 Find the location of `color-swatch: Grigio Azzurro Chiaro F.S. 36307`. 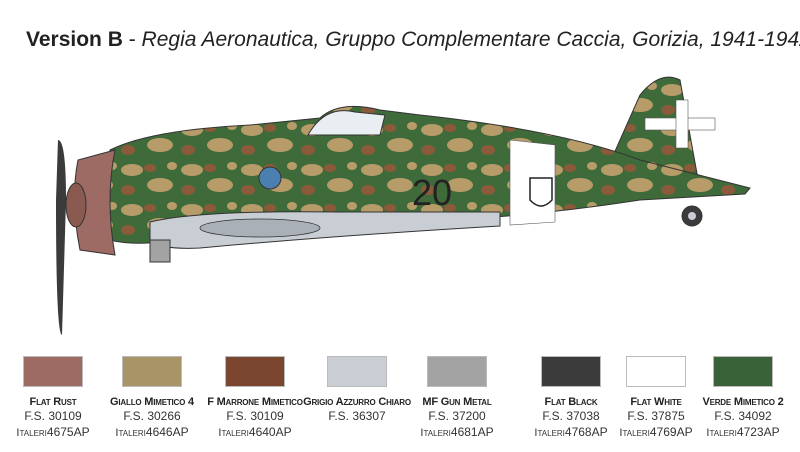

color-swatch: Grigio Azzurro Chiaro F.S. 36307 is located at coordinates (357, 390).